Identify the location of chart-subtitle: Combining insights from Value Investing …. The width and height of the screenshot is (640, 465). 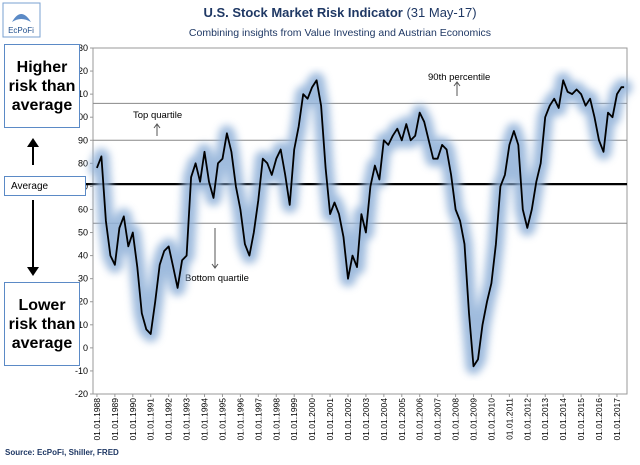
(340, 33).